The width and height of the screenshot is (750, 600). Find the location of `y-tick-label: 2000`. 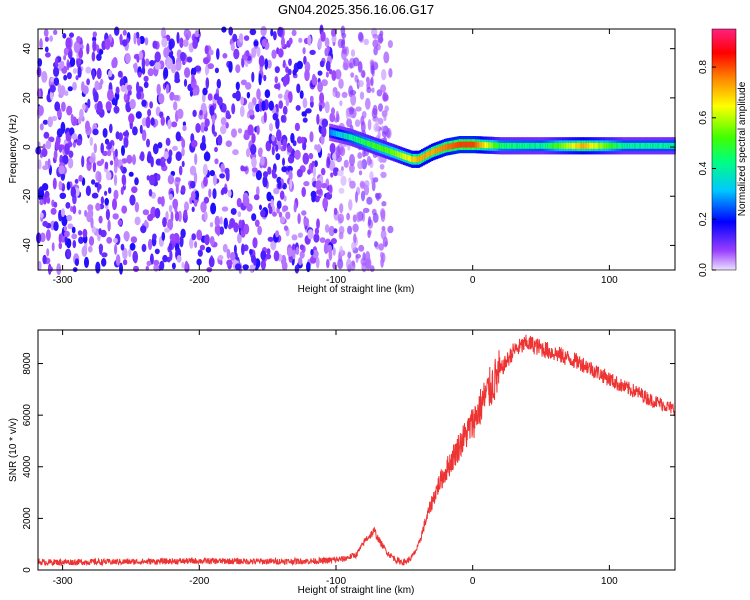

y-tick-label: 2000 is located at coordinates (27, 518).